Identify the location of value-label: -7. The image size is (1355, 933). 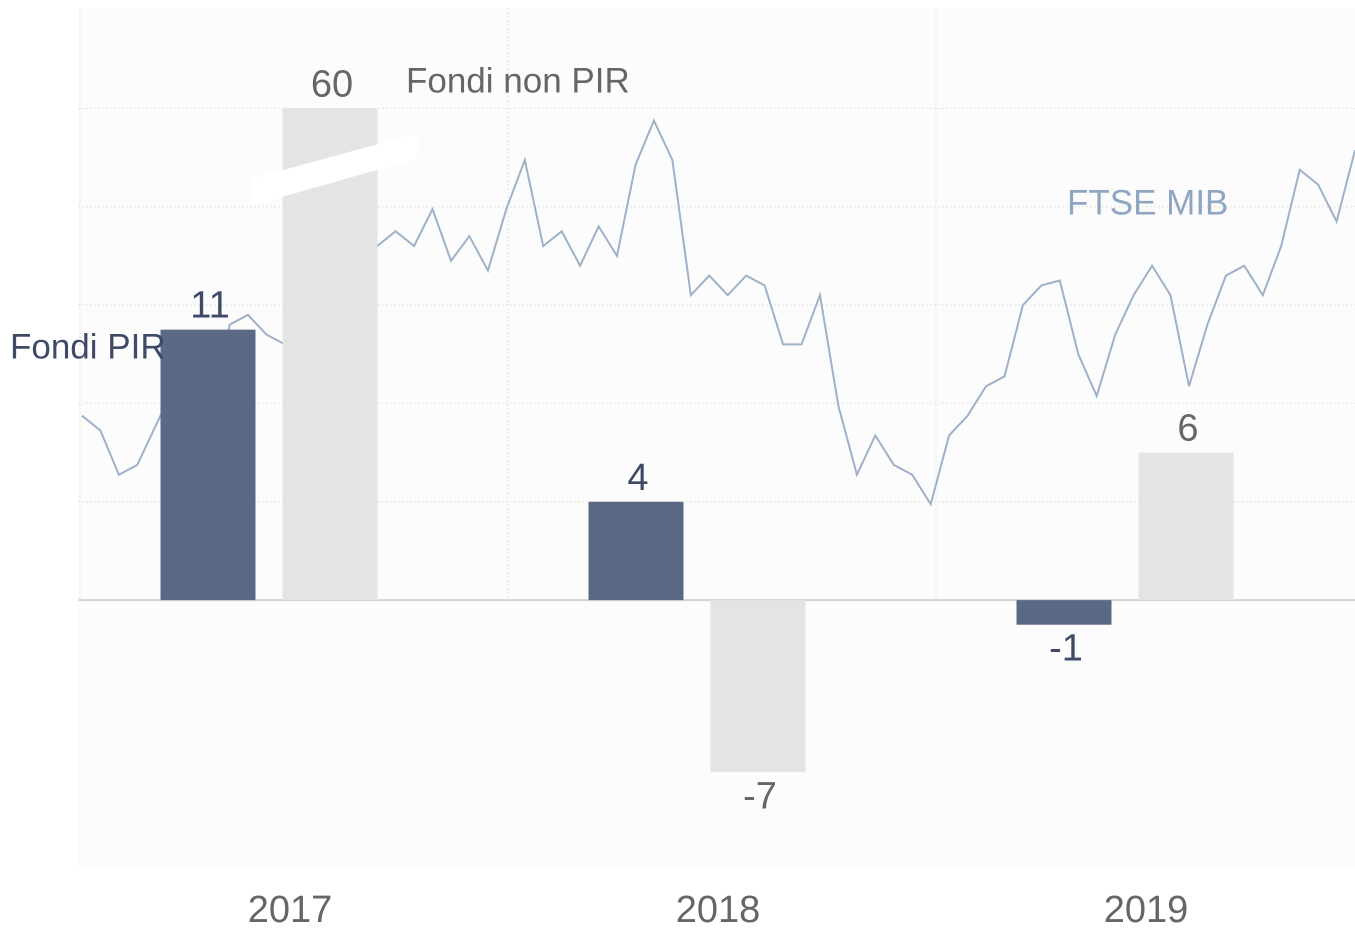
(760, 796).